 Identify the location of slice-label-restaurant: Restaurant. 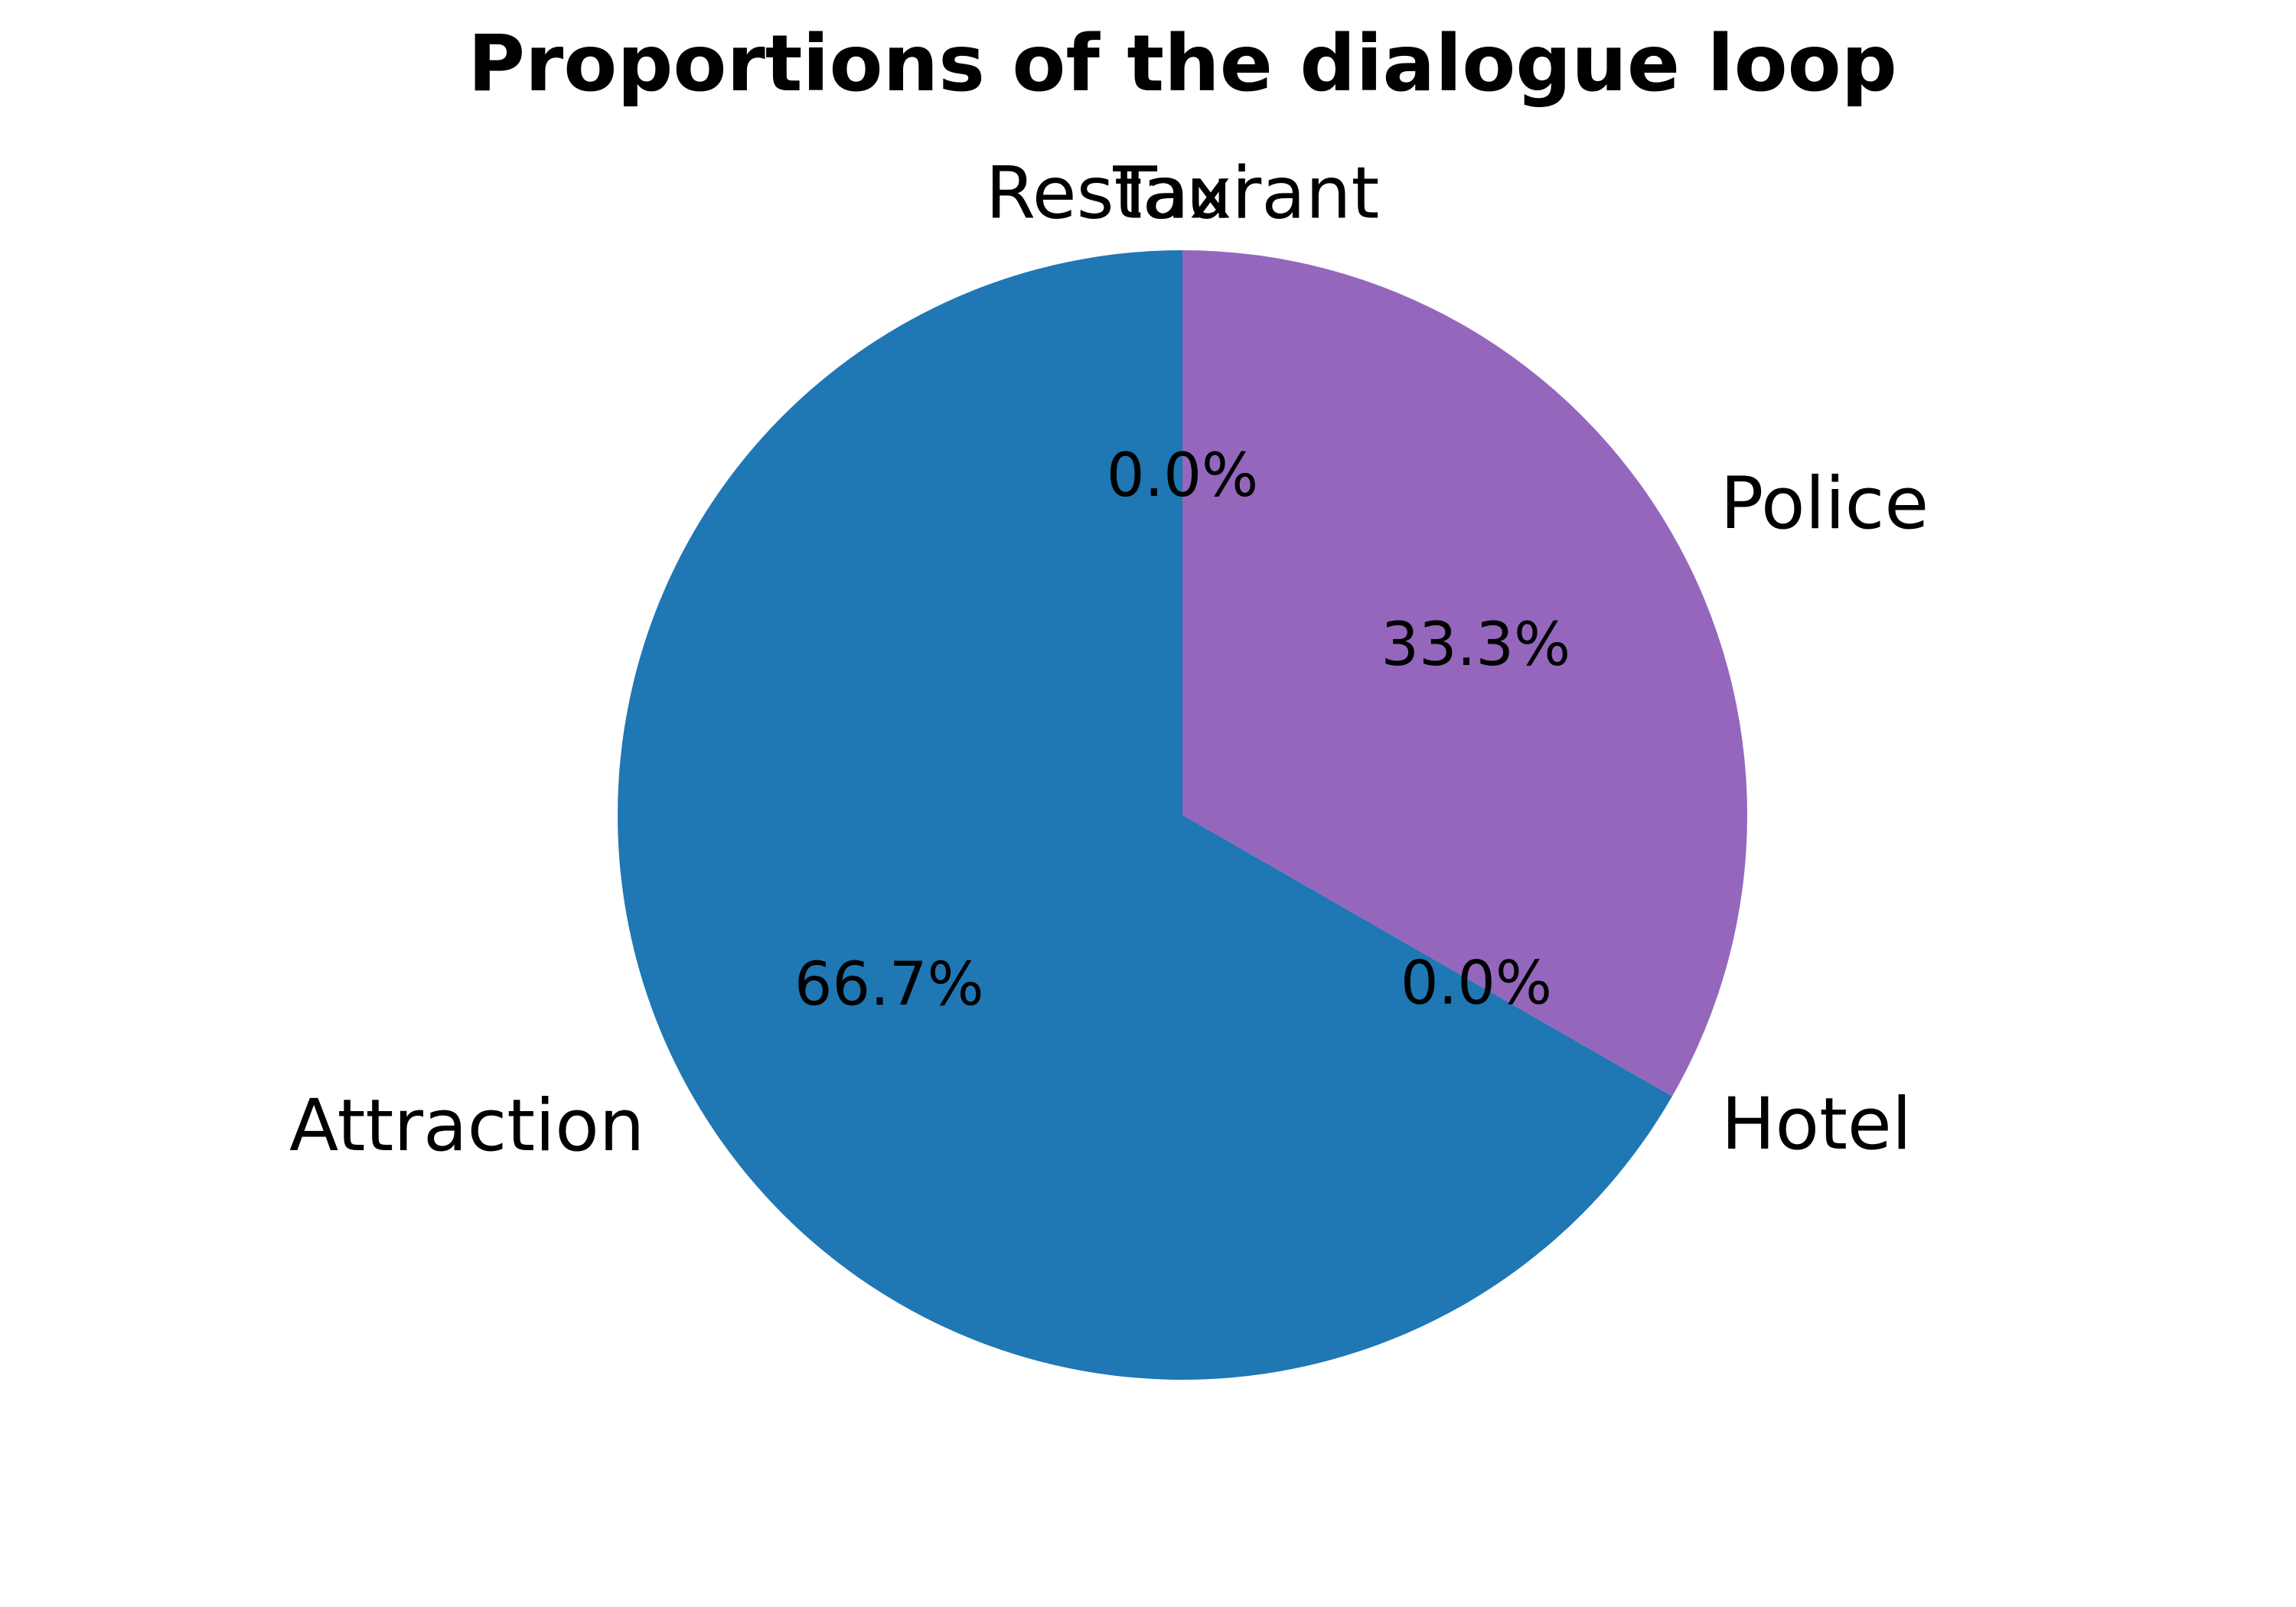
(1183, 194).